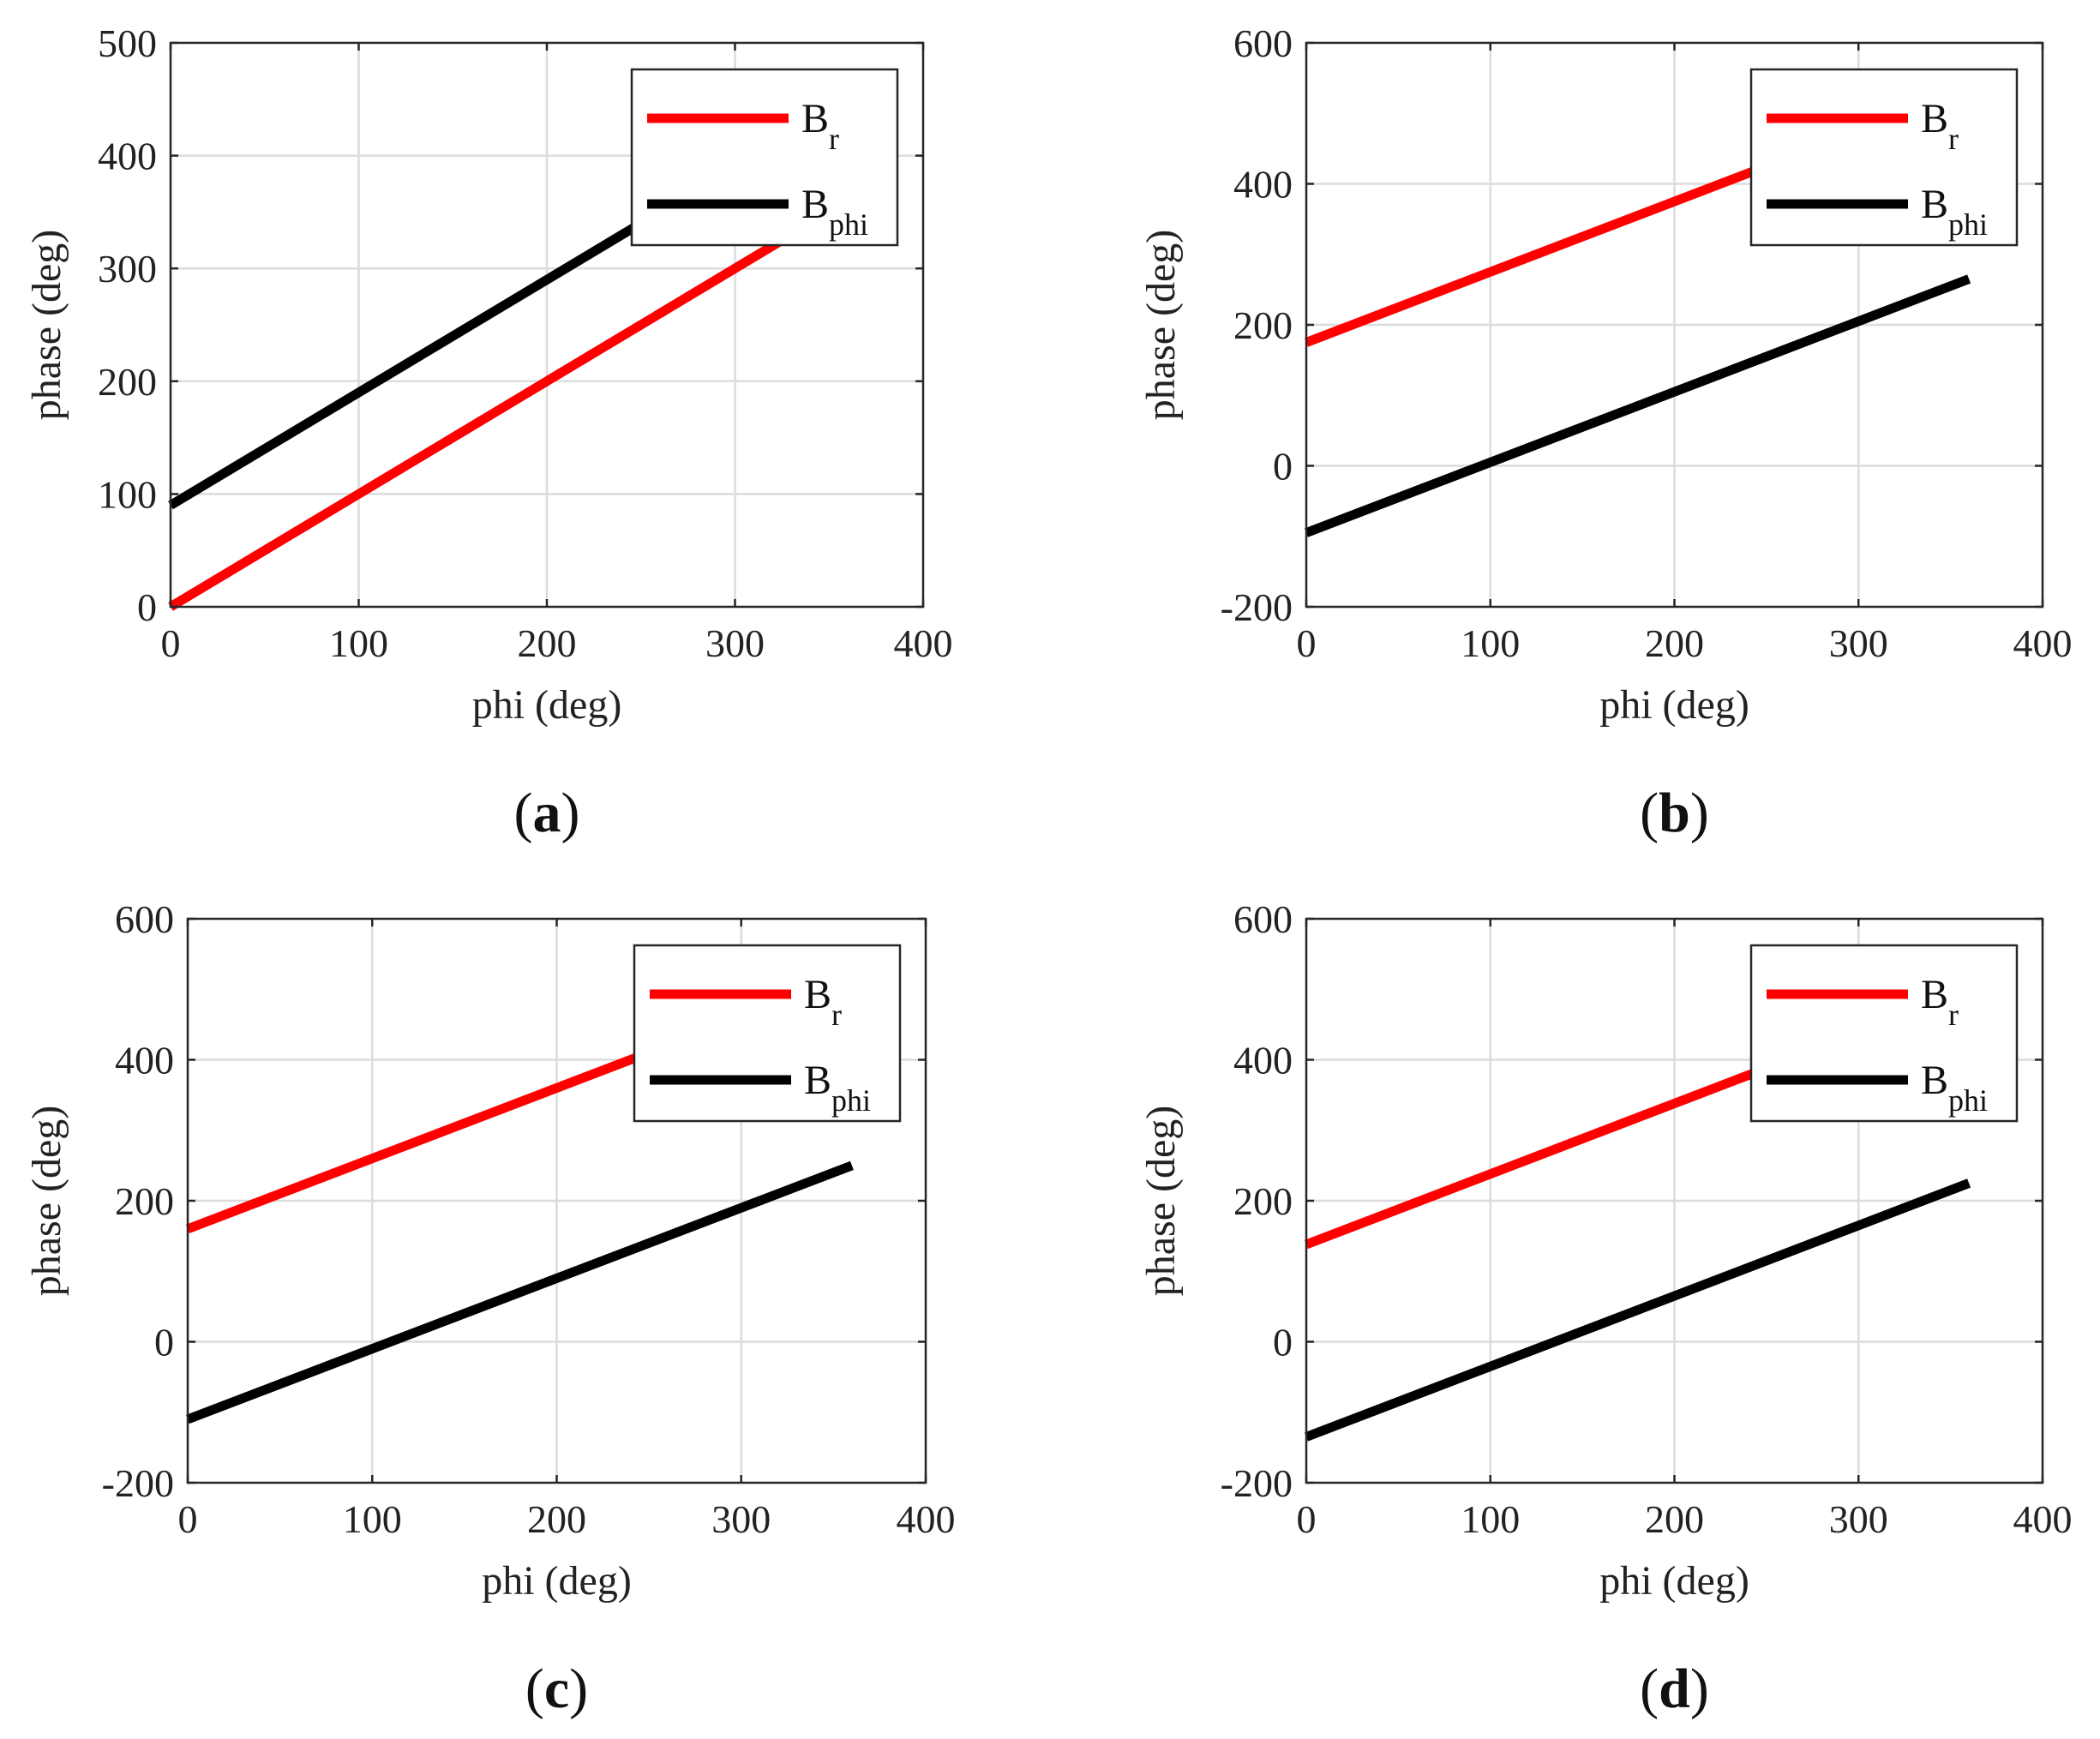 This screenshot has height=1739, width=2100. I want to click on panel-label: (b), so click(1674, 813).